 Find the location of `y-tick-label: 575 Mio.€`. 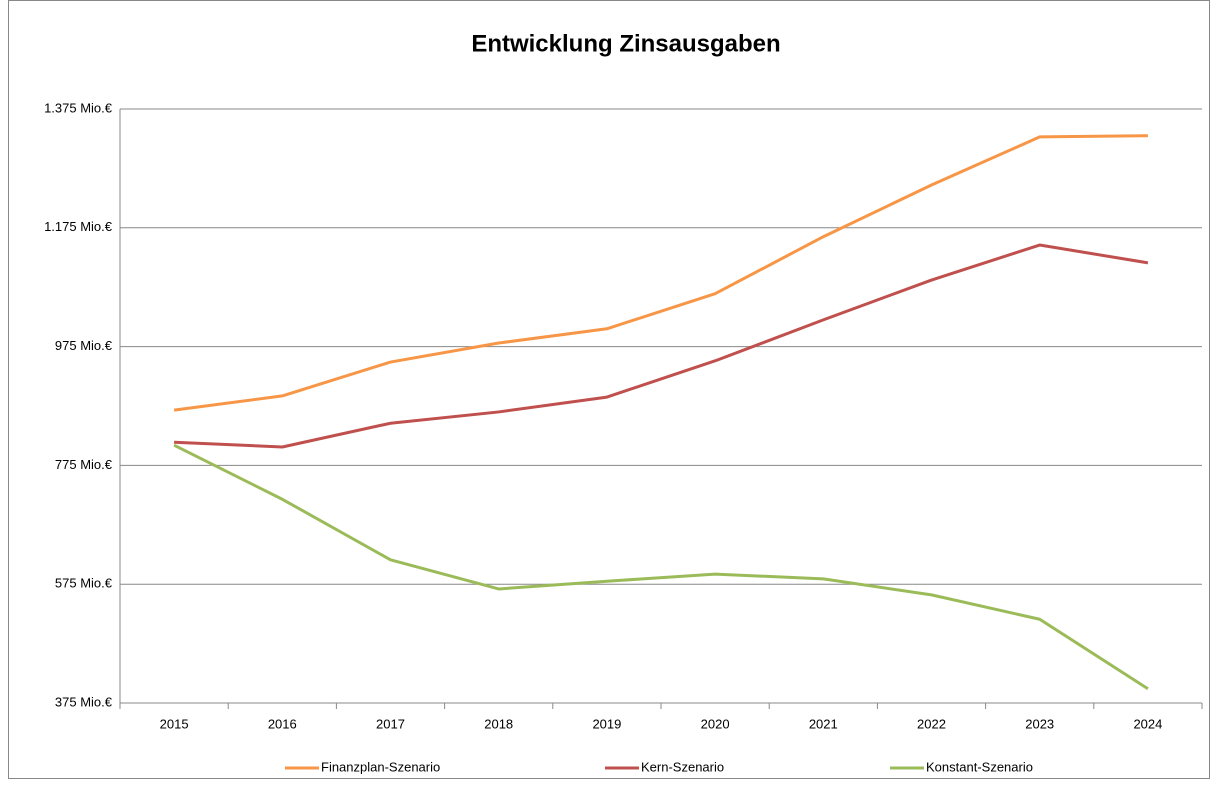

y-tick-label: 575 Mio.€ is located at coordinates (84, 583).